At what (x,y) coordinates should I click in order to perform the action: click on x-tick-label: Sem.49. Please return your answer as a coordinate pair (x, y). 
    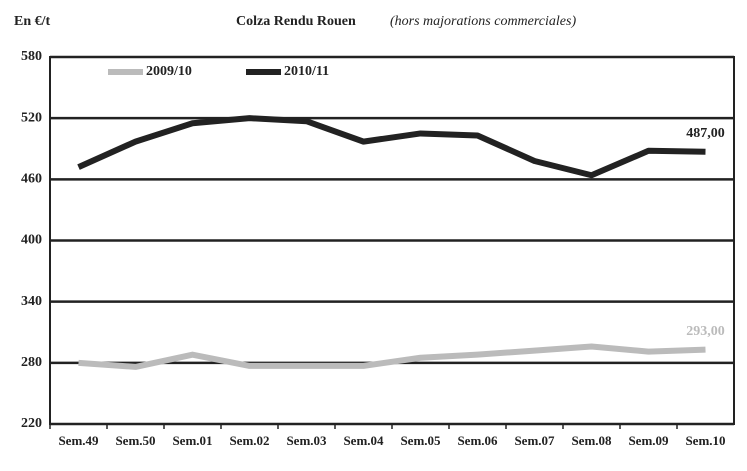
    Looking at the image, I should click on (78, 440).